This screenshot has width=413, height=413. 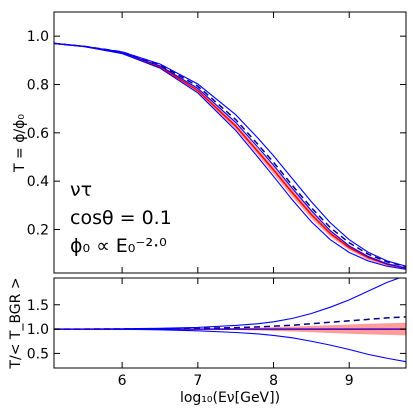 What do you see at coordinates (16, 323) in the screenshot?
I see `ratio-ylabel: T/< T_BGR >` at bounding box center [16, 323].